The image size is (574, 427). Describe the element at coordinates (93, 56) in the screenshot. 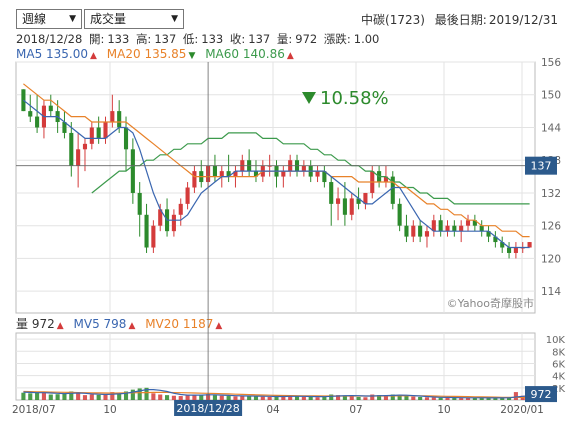

I see `ma5-up-icon: ▲` at that location.